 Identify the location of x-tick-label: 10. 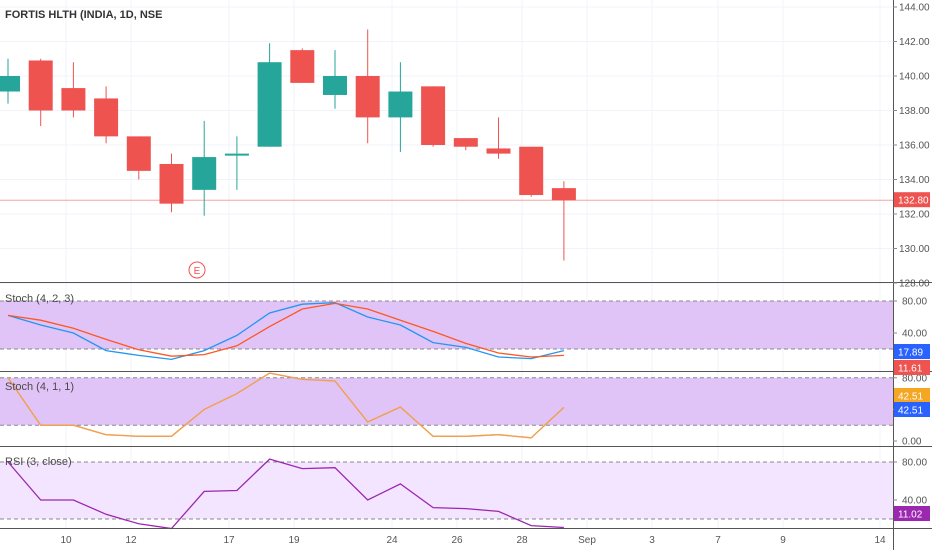
(66, 540).